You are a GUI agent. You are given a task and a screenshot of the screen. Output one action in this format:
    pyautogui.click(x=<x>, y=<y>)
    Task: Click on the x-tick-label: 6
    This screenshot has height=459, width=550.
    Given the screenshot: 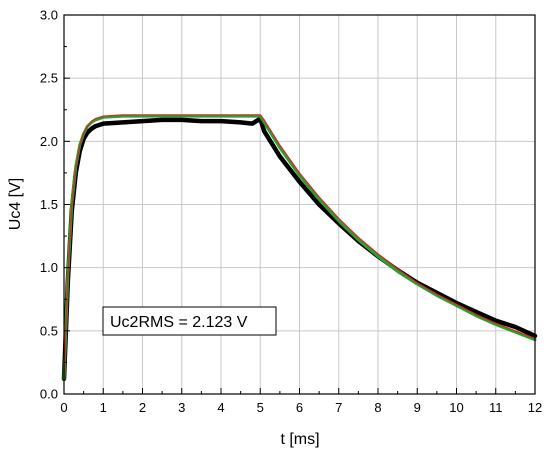 What is the action you would take?
    pyautogui.click(x=299, y=407)
    